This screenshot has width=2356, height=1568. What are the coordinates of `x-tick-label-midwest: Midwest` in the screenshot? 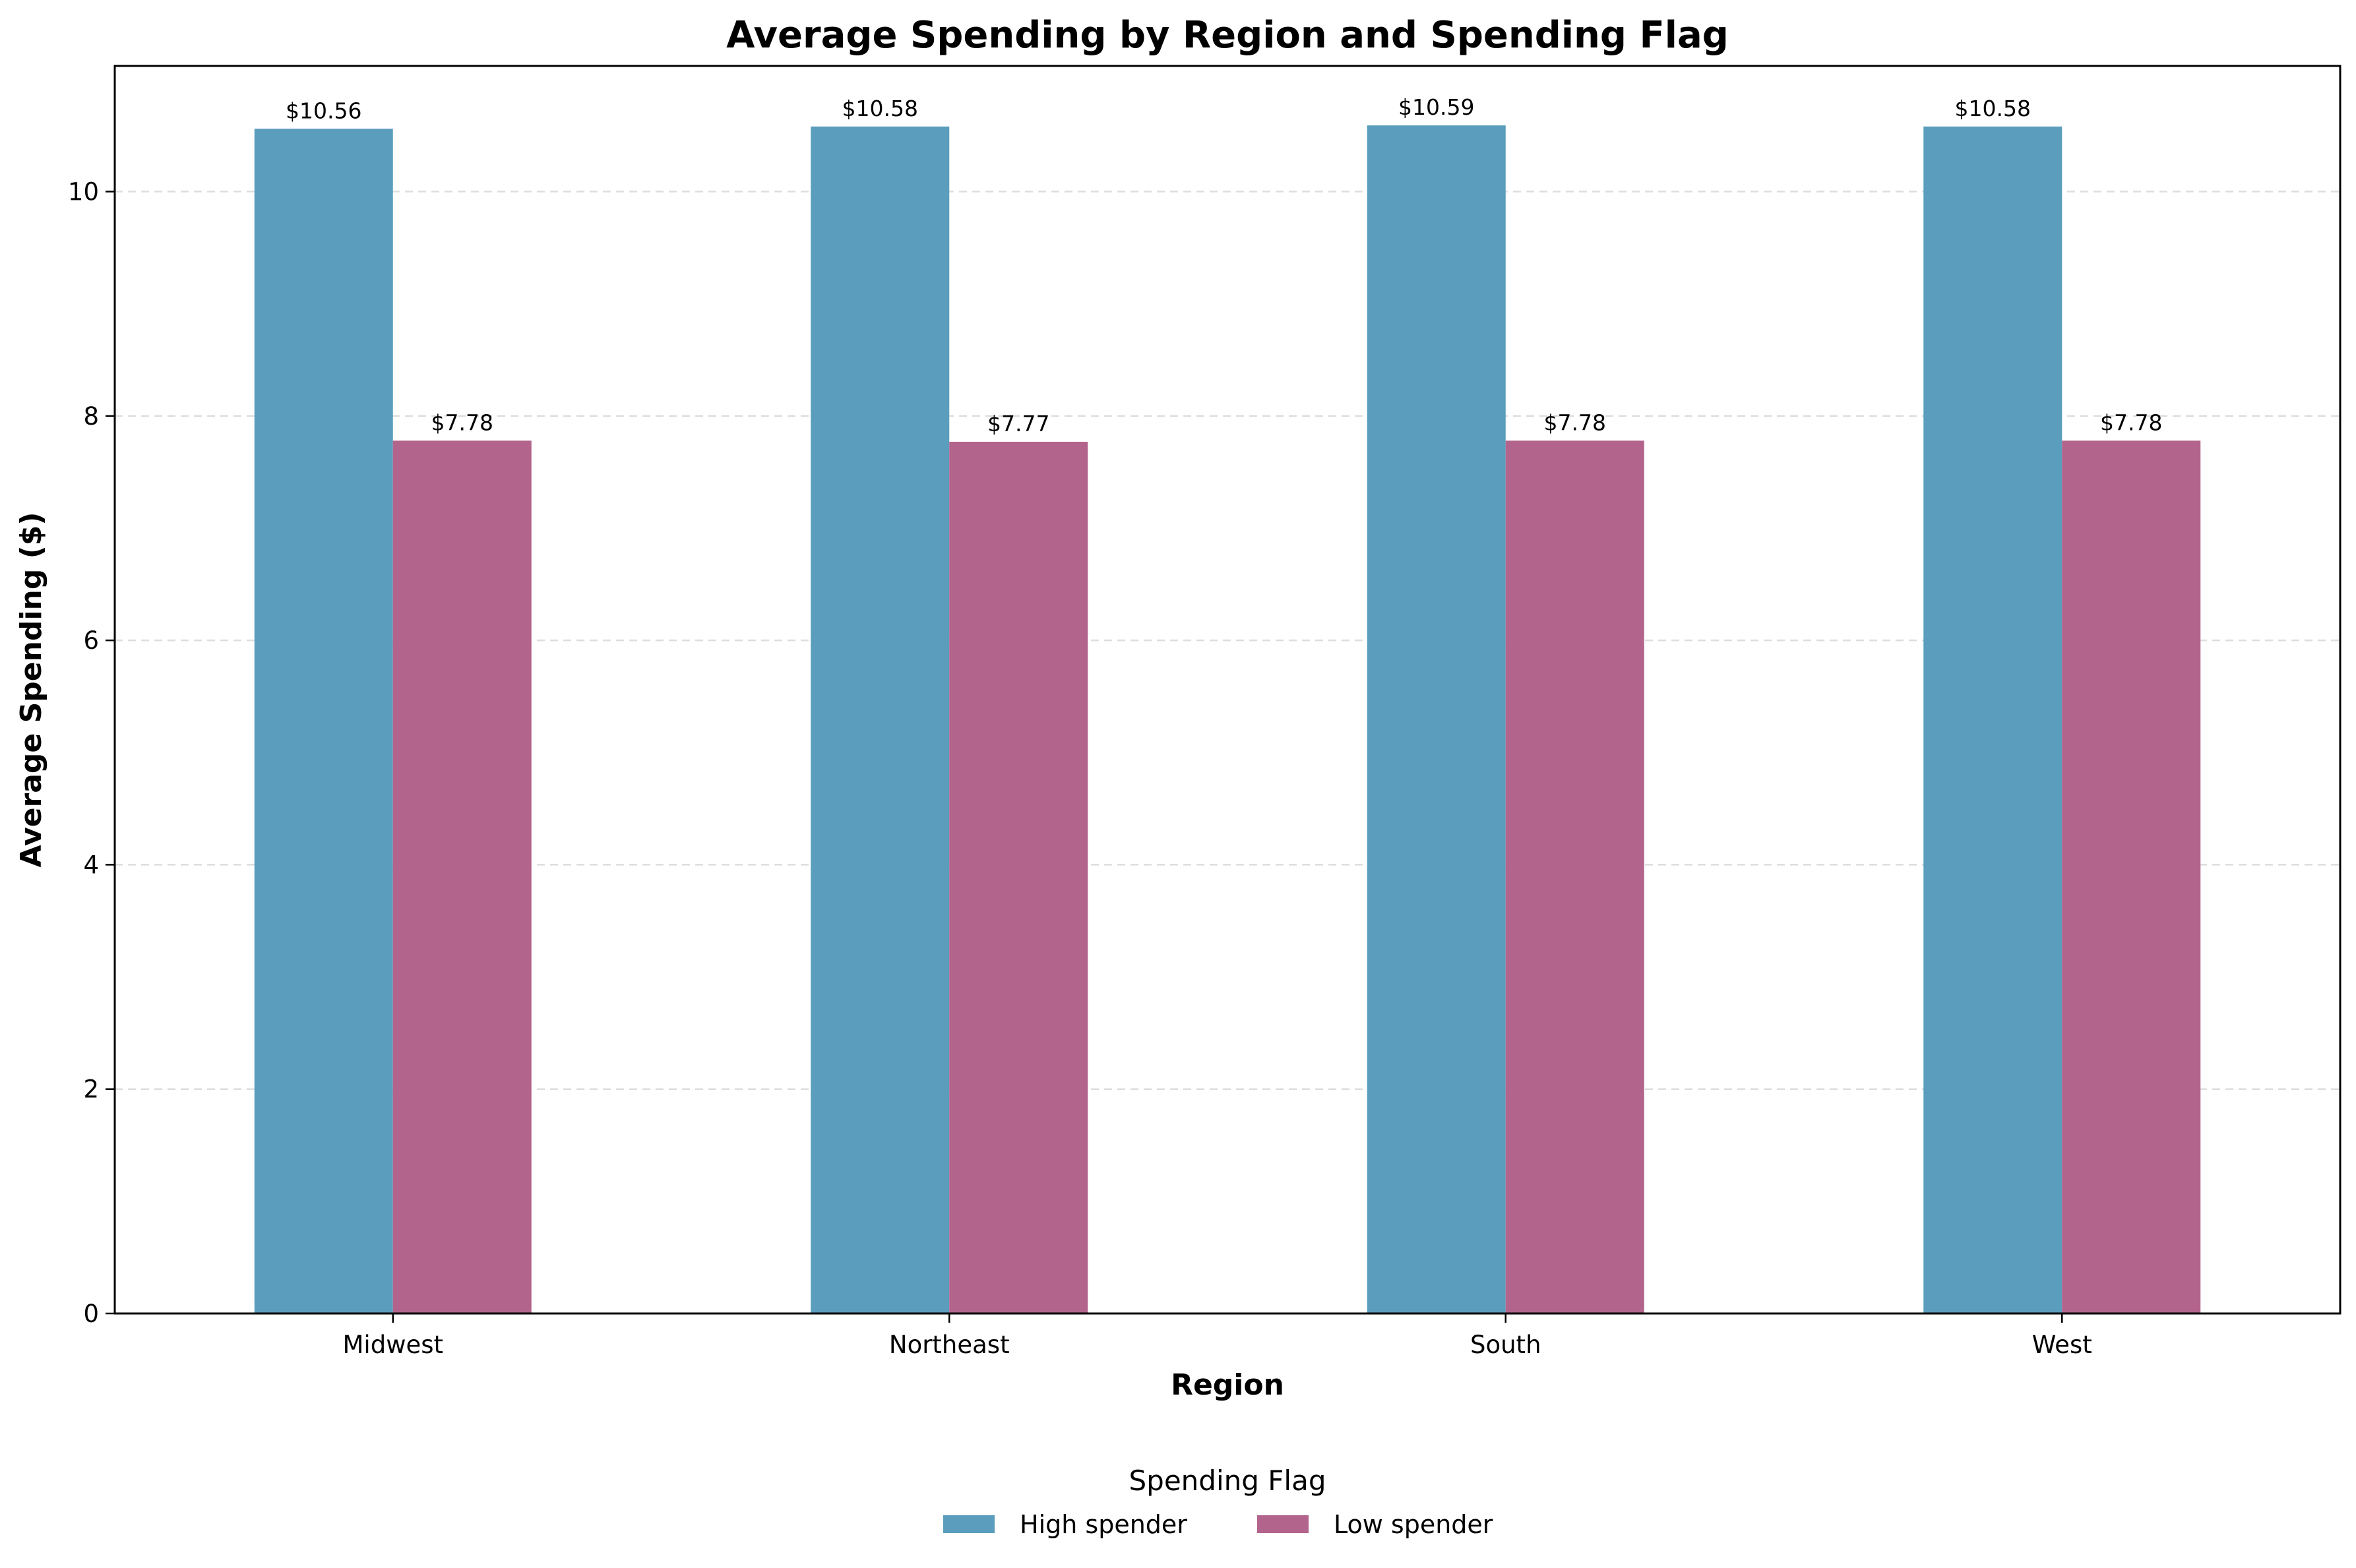 It's located at (393, 1345).